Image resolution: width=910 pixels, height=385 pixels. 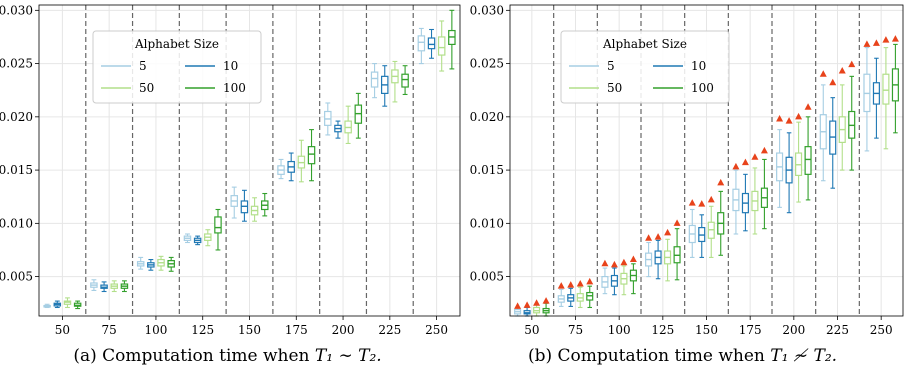 I want to click on y-tick-label-b-0: 0.005, so click(x=487, y=277).